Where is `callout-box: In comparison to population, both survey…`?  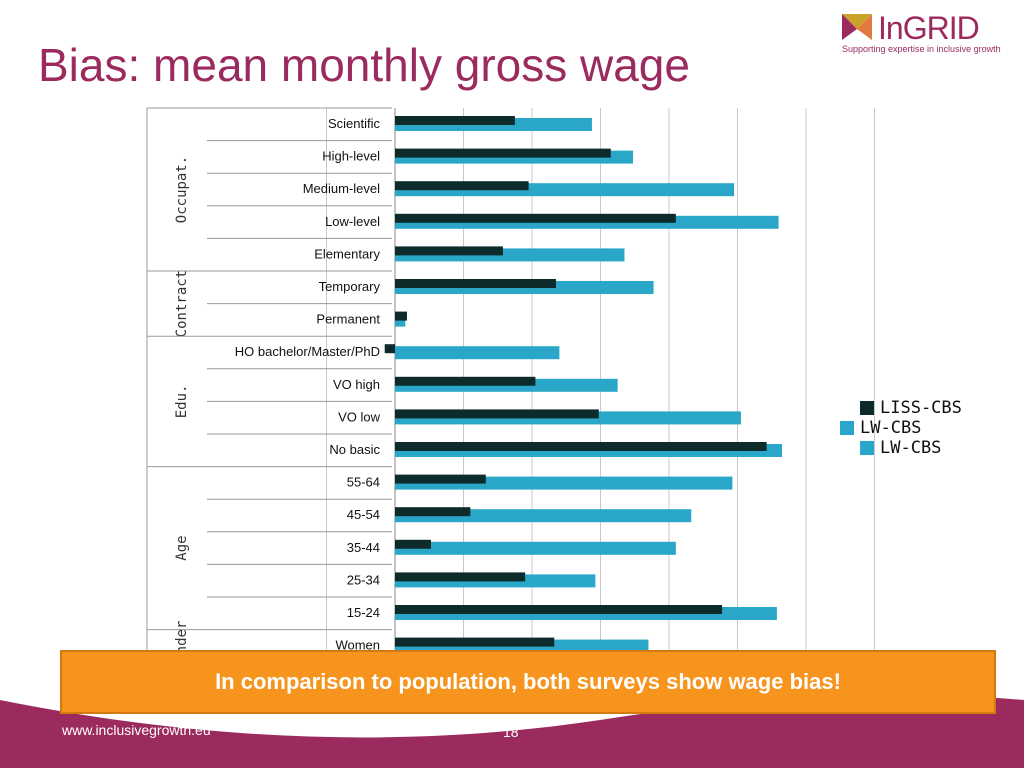
callout-box: In comparison to population, both survey… is located at coordinates (528, 682).